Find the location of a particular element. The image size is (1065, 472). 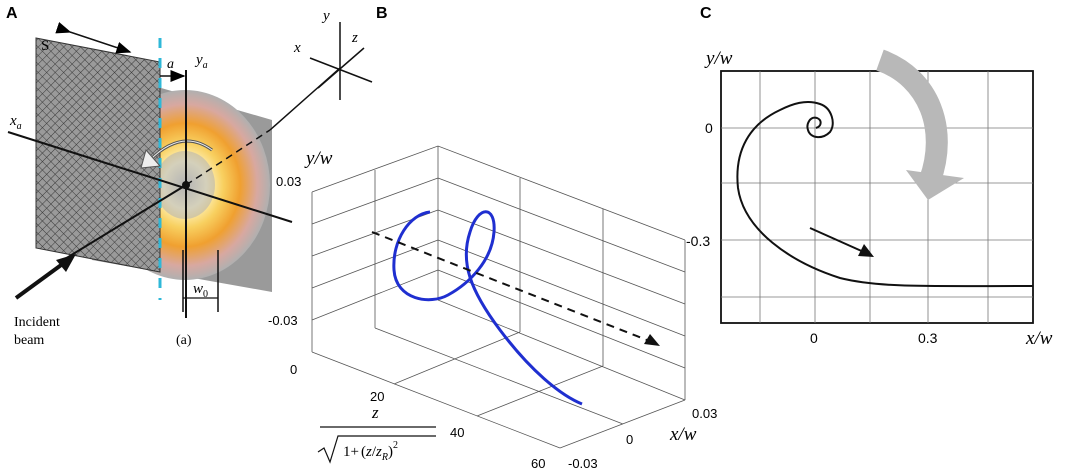

b-zlabel-sqrt is located at coordinates (376, 449).